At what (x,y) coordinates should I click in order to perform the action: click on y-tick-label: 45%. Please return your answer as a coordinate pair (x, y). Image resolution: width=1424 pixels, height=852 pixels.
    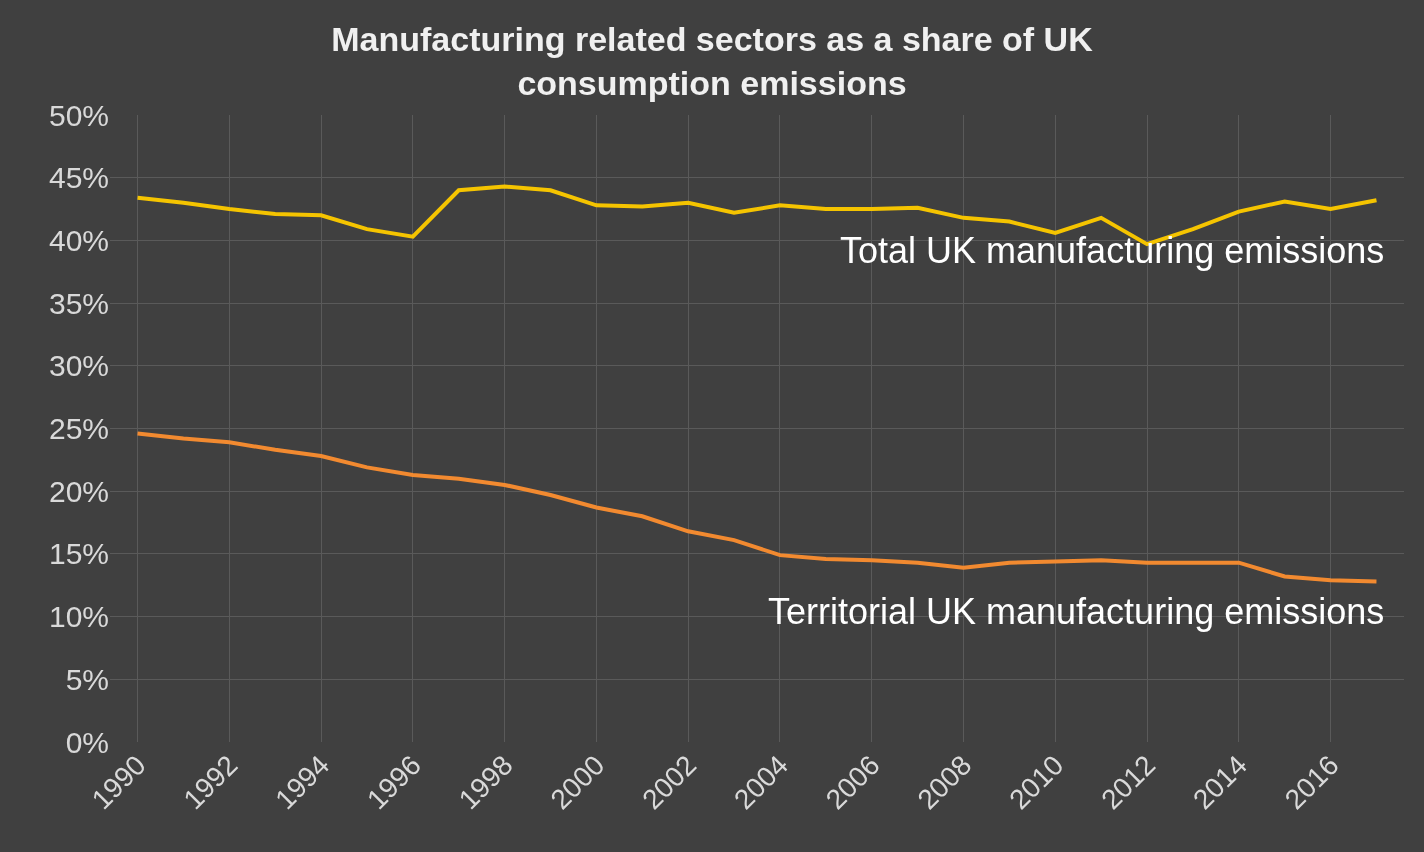
    Looking at the image, I should click on (78, 178).